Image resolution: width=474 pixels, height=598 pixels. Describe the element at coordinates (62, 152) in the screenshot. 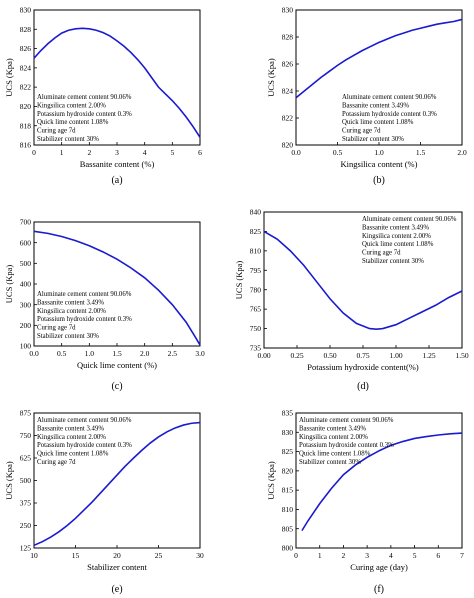

I see `panel-a-x-tick-label: 1` at that location.